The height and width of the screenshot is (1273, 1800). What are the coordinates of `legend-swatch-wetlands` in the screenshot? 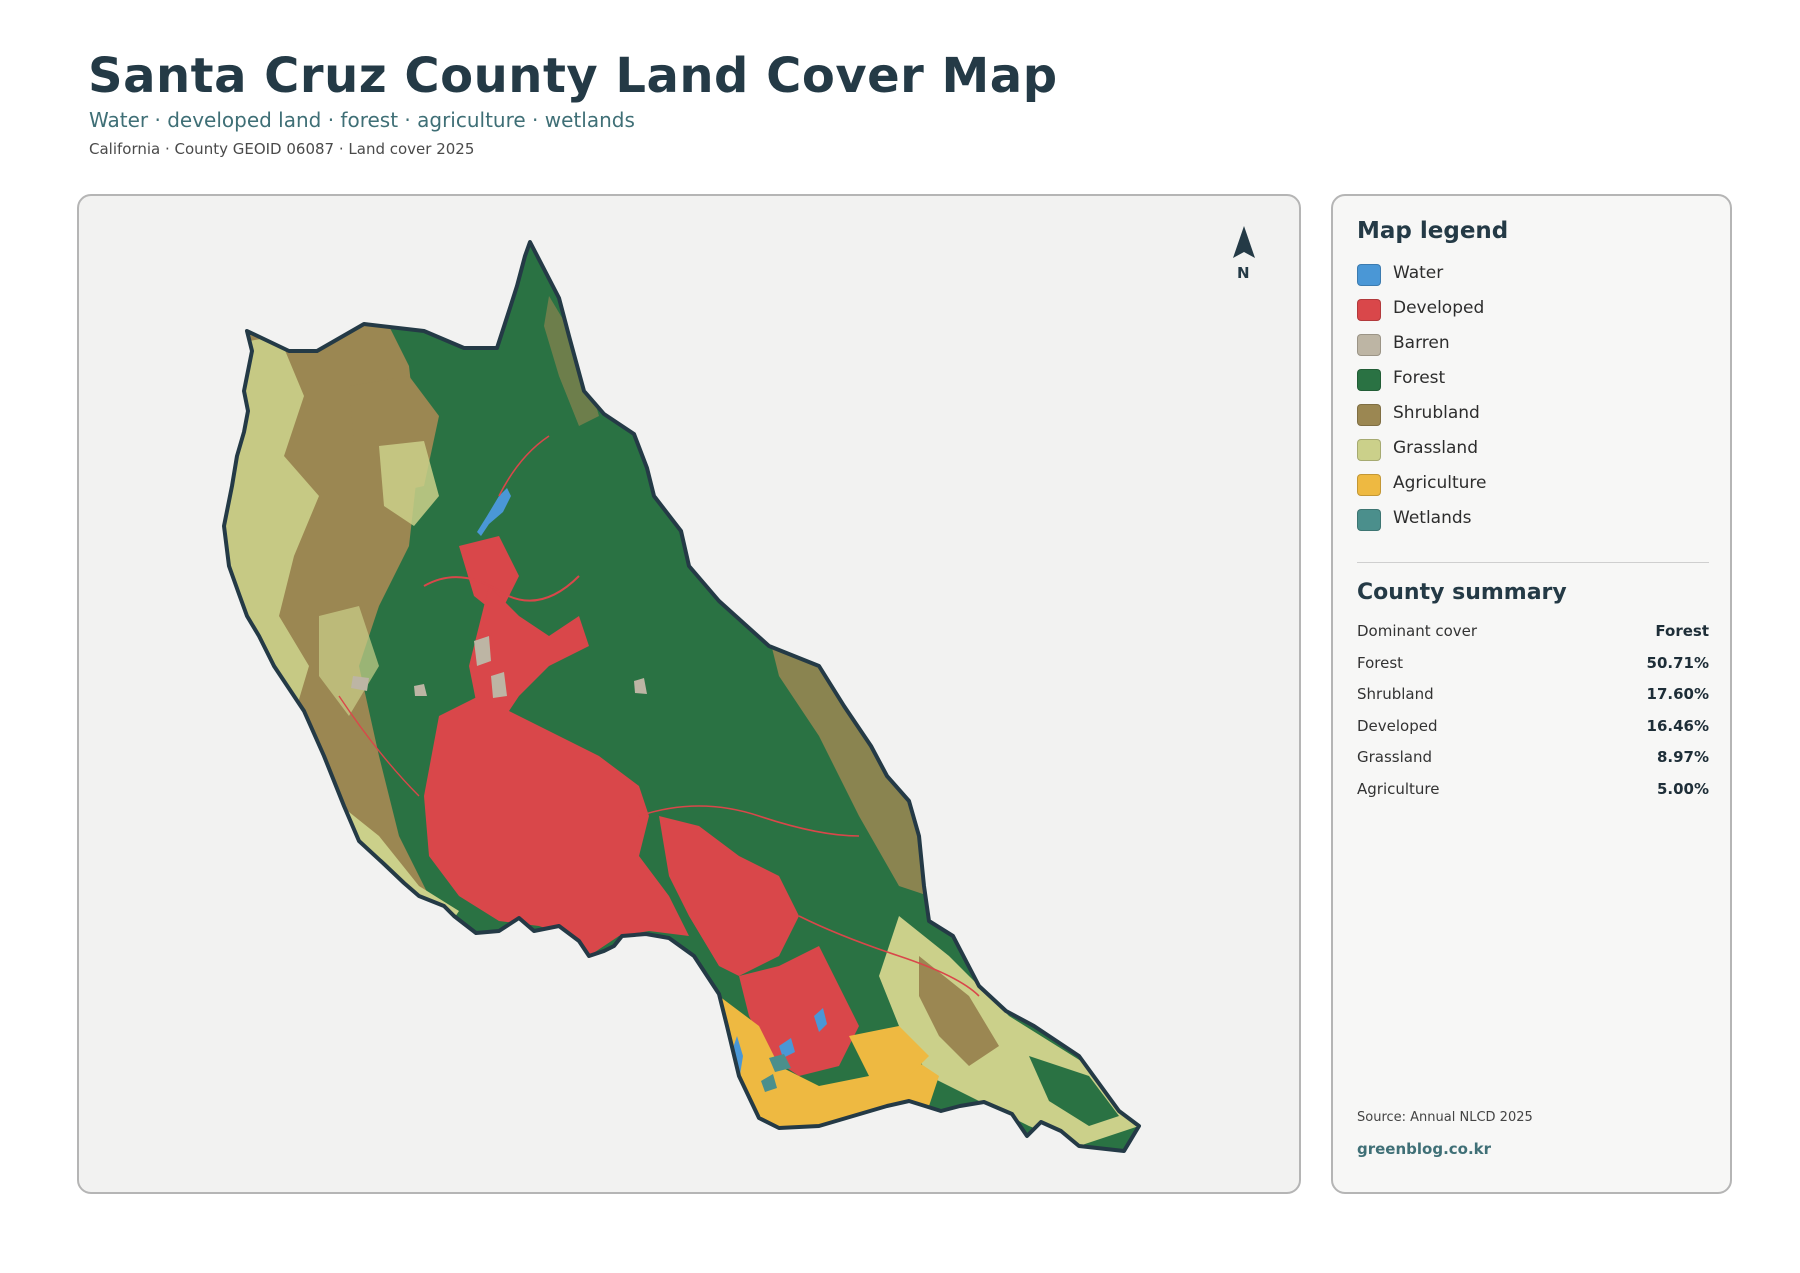 It's located at (1369, 520).